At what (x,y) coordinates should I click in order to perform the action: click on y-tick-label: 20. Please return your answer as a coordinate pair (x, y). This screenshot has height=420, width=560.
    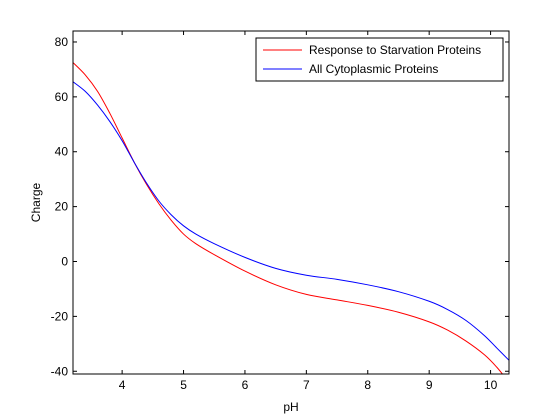
    Looking at the image, I should click on (62, 207).